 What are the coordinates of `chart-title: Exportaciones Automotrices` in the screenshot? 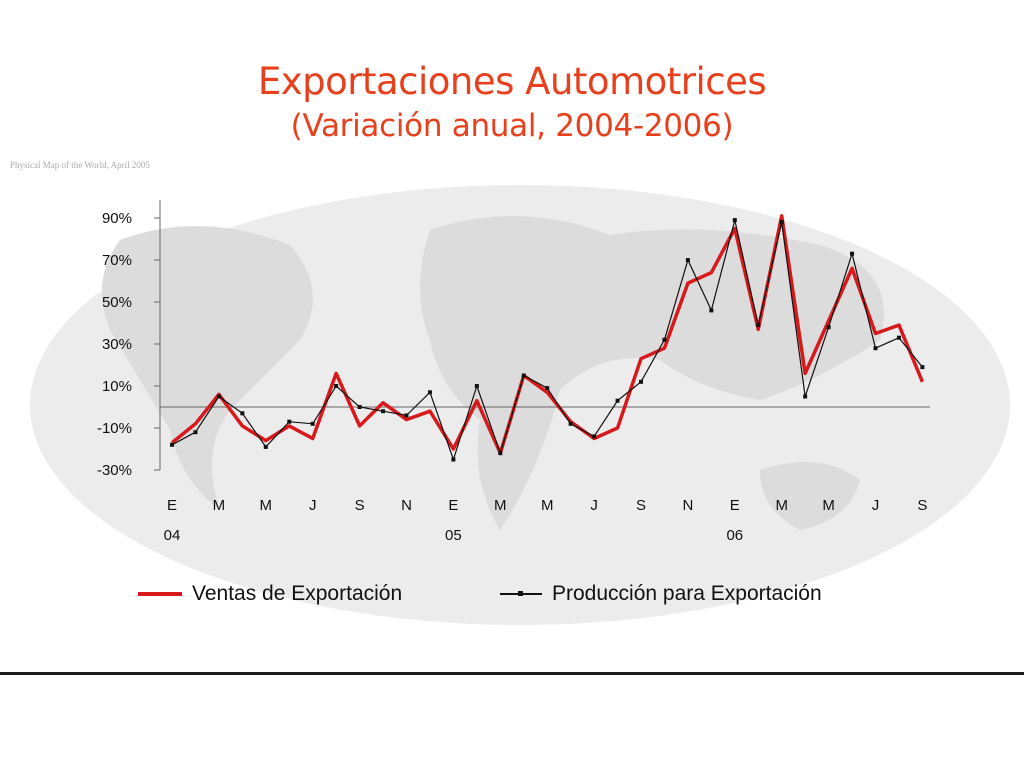 It's located at (512, 81).